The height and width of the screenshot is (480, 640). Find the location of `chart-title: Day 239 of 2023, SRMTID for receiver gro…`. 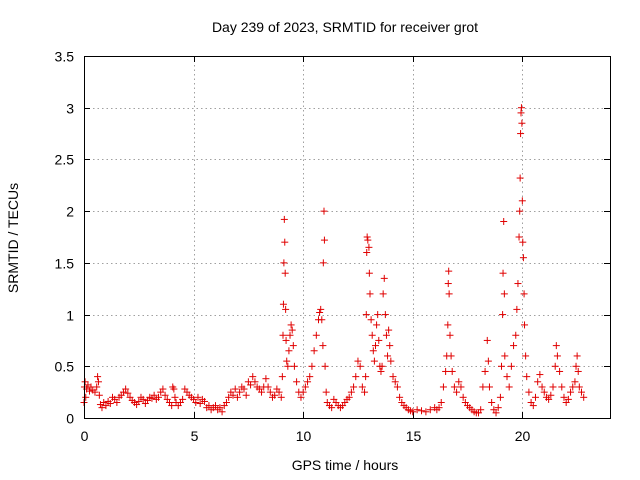

chart-title: Day 239 of 2023, SRMTID for receiver gro… is located at coordinates (345, 27).